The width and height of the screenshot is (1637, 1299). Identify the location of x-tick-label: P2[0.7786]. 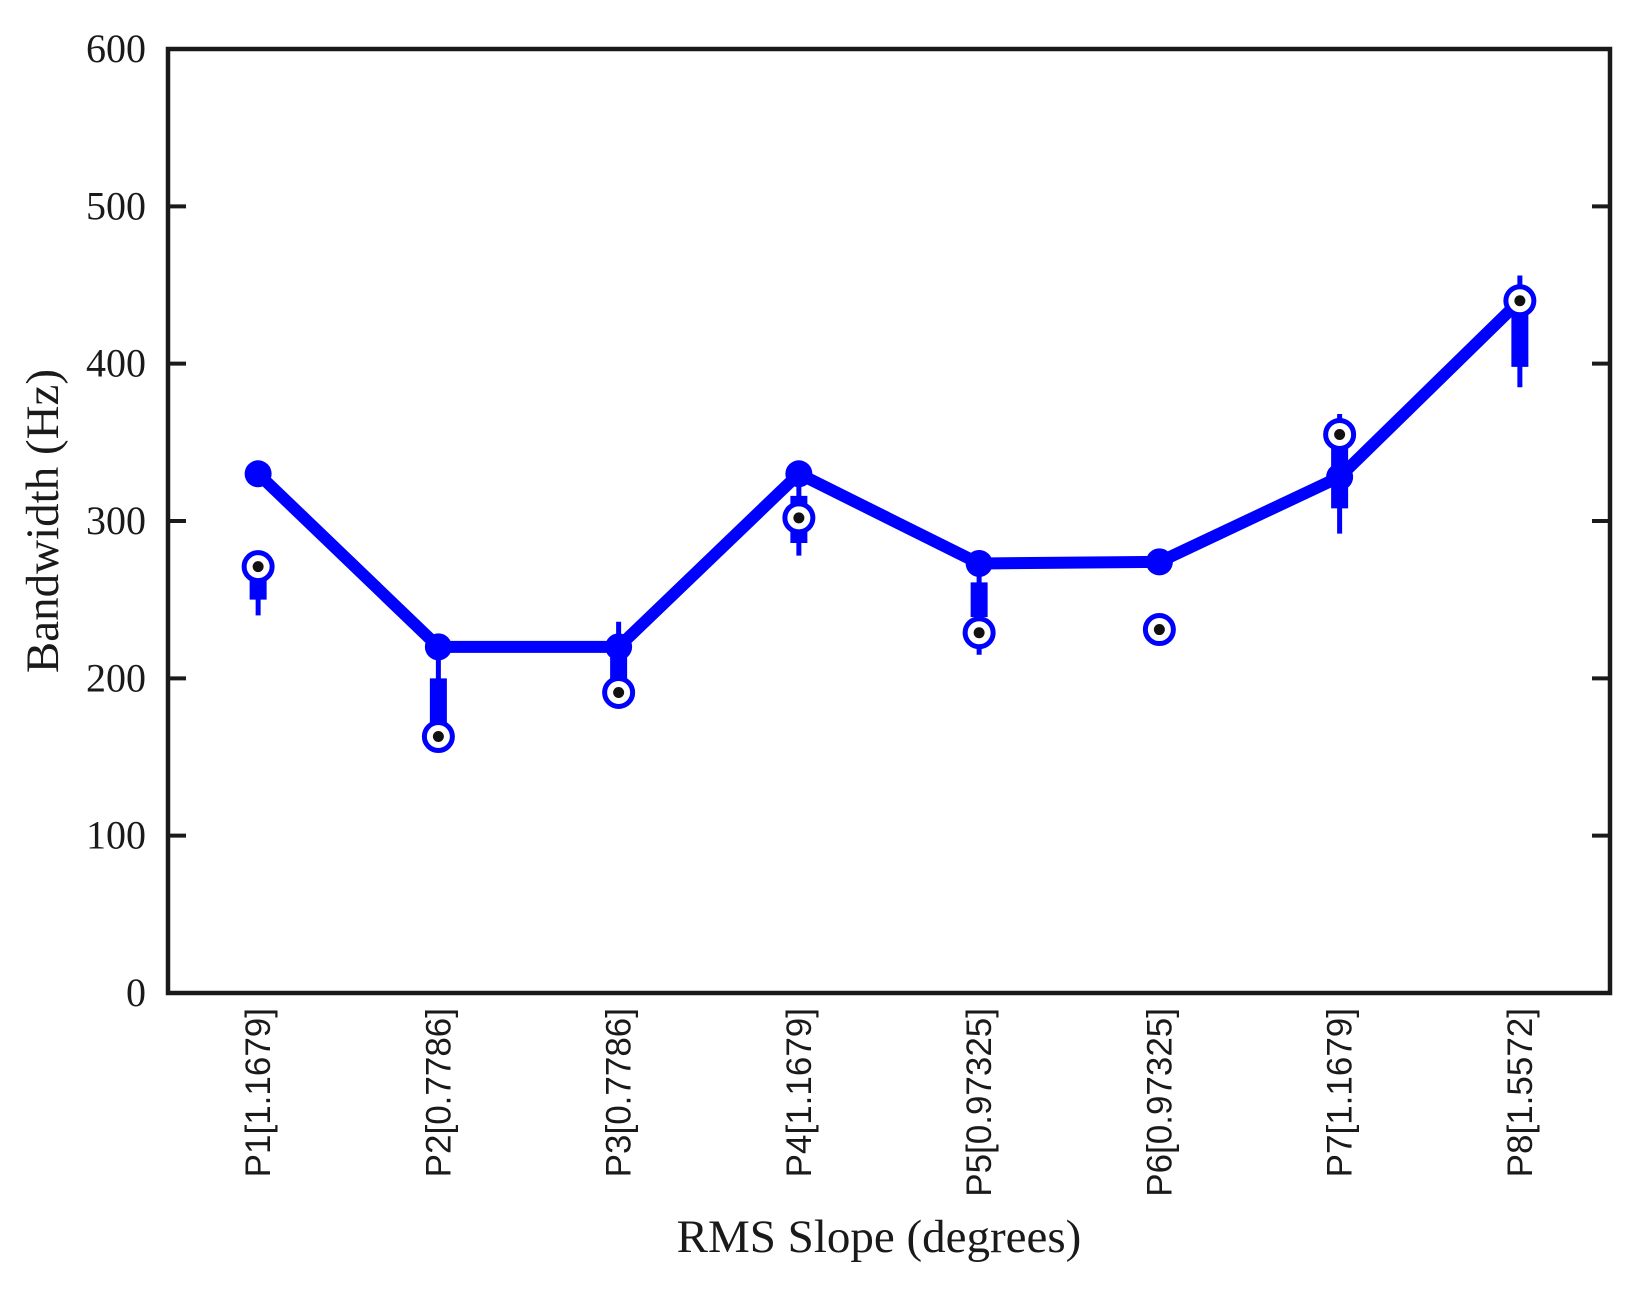
(438, 1092).